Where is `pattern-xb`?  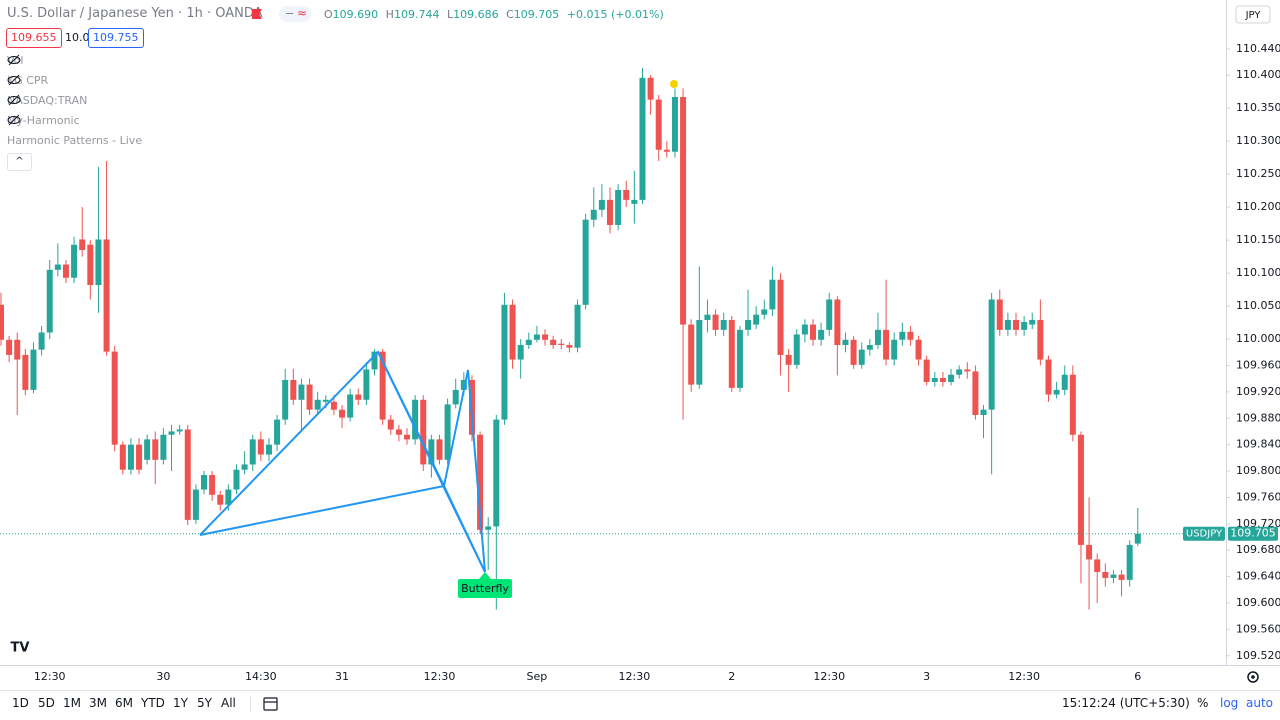
pattern-xb is located at coordinates (322, 510).